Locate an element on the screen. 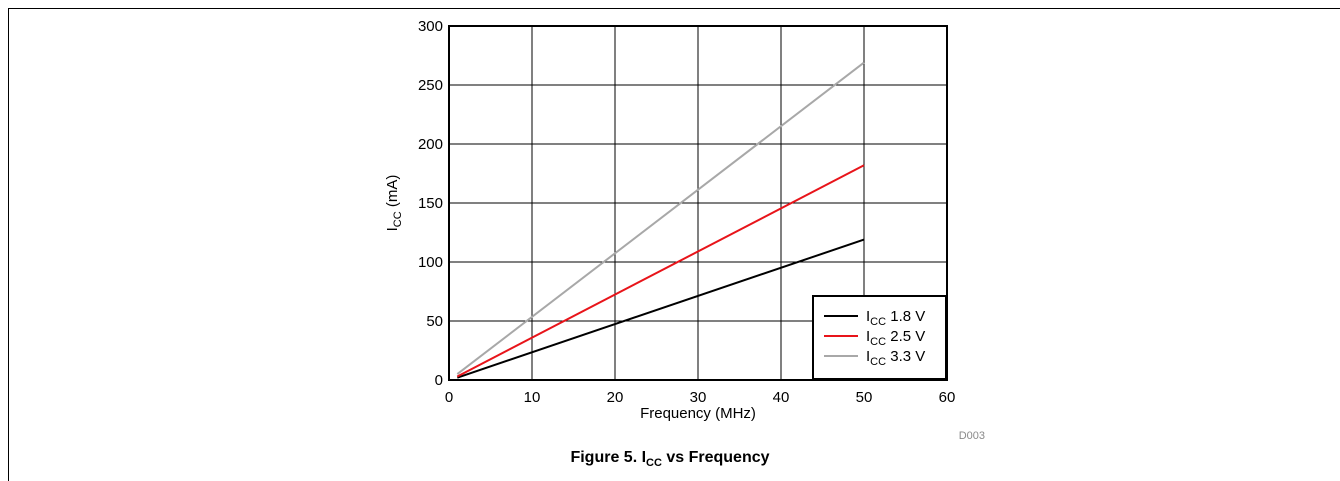 The height and width of the screenshot is (481, 1340). y-tick-label: 150 is located at coordinates (430, 203).